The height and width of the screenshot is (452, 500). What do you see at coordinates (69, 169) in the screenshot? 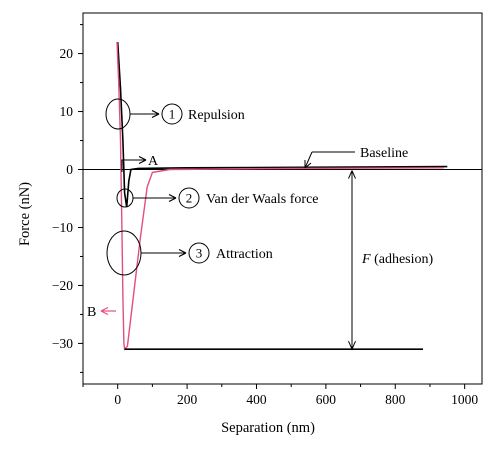
I see `y-tick-label: 0` at bounding box center [69, 169].